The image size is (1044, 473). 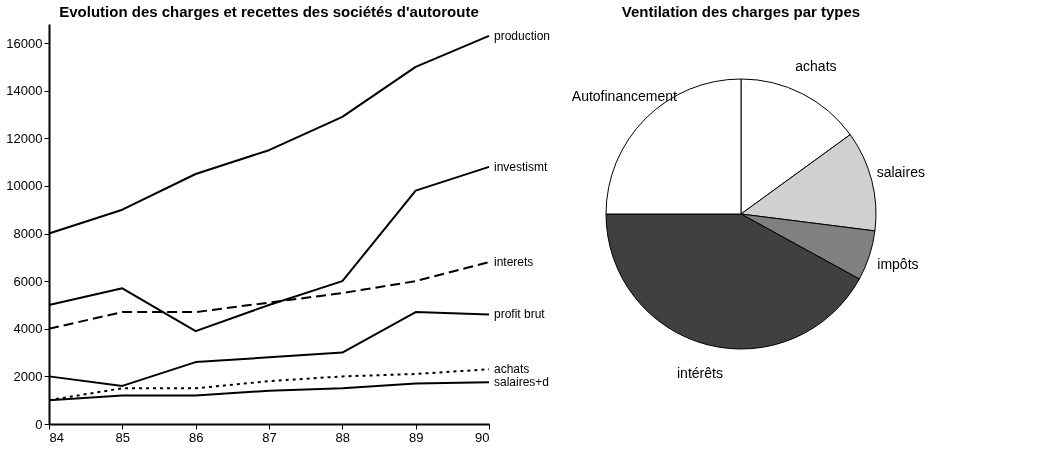 What do you see at coordinates (900, 171) in the screenshot?
I see `slice-label: salaires` at bounding box center [900, 171].